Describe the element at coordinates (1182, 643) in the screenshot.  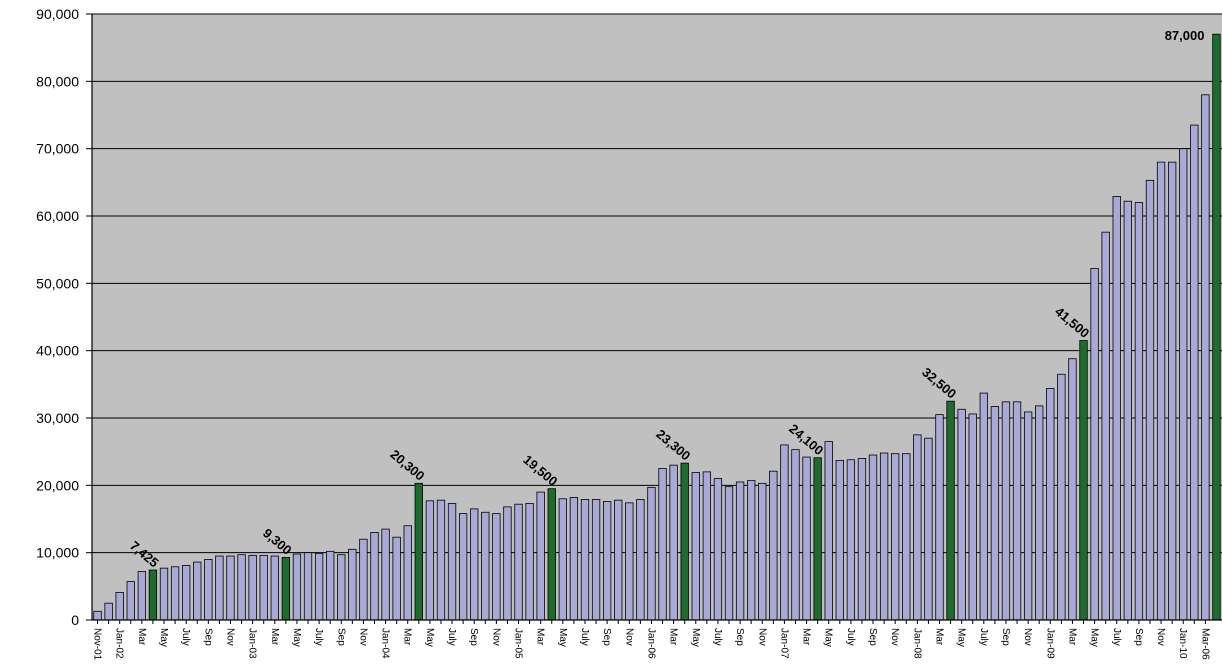
I see `x-tick-label: Jan-10` at that location.